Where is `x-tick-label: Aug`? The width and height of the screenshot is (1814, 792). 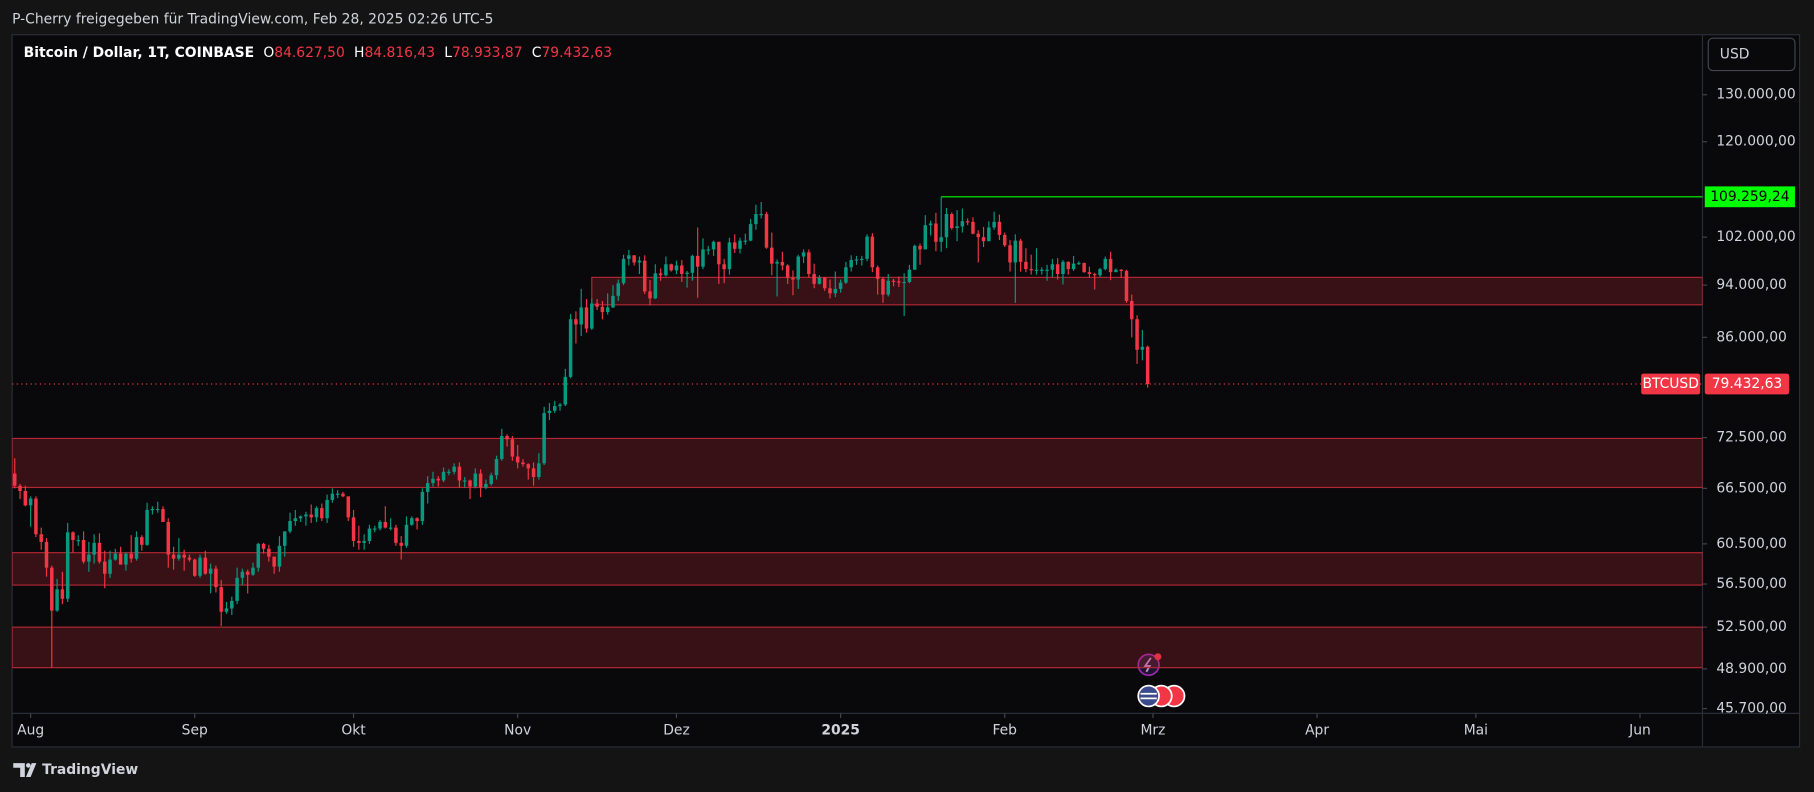
x-tick-label: Aug is located at coordinates (30, 731).